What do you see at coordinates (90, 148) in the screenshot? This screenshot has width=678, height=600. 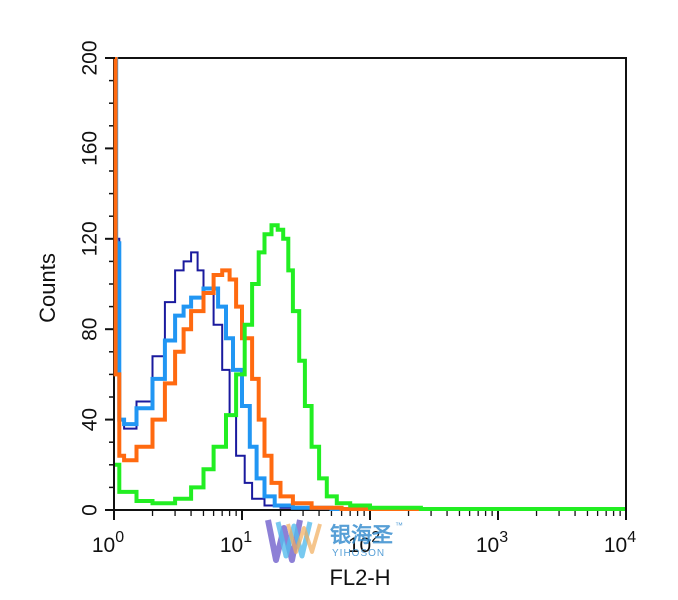 I see `y-tick-label: 160` at bounding box center [90, 148].